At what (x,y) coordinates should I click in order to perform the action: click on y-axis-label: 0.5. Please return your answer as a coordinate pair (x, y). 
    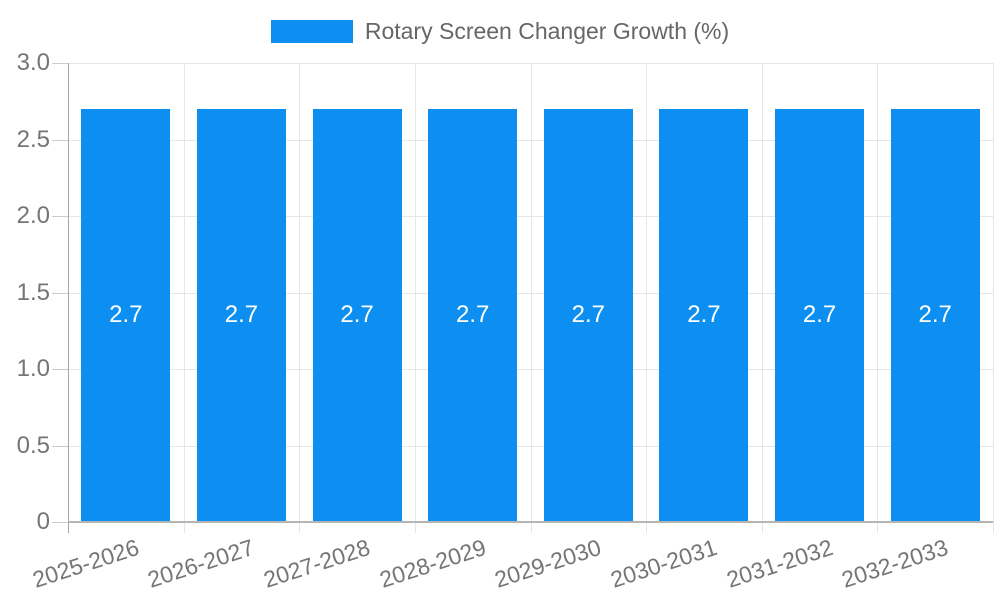
    Looking at the image, I should click on (33, 445).